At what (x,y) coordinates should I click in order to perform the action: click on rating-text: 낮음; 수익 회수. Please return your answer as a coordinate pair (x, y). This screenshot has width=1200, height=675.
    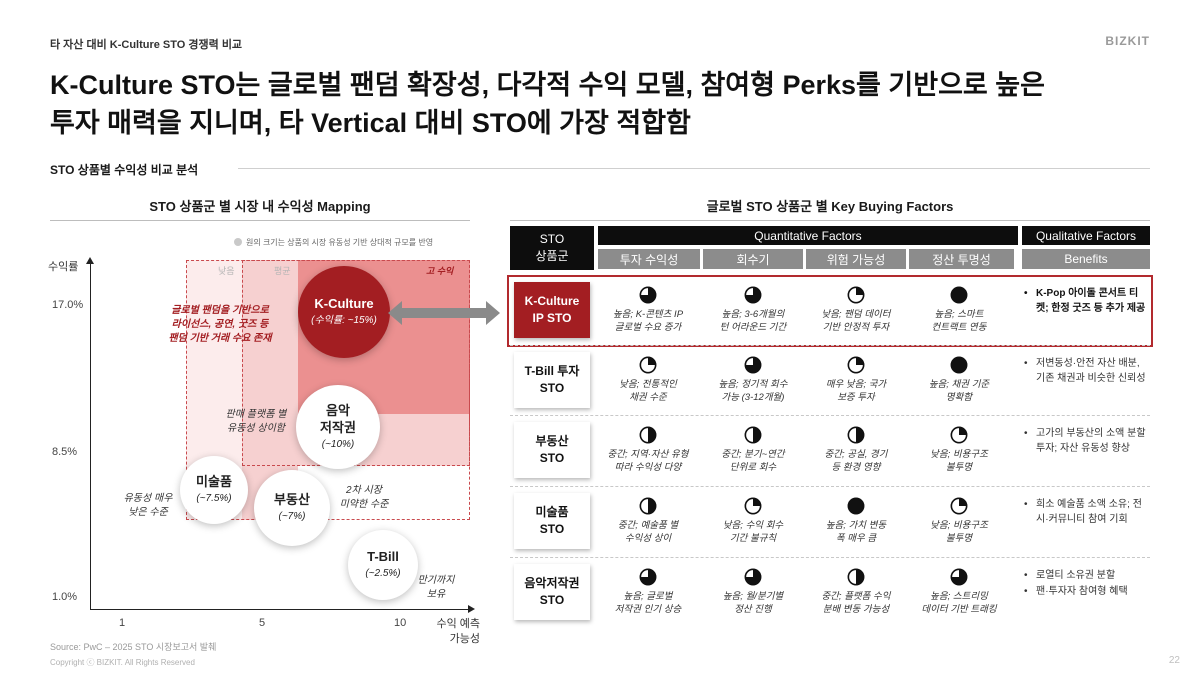
    Looking at the image, I should click on (753, 525).